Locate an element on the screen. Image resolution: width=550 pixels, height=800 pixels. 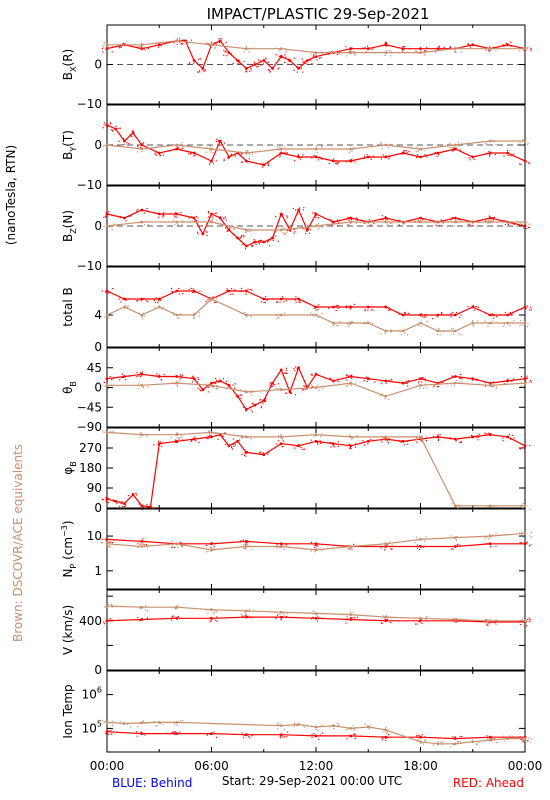
chart-title: IMPACT/PLASTIC 29-Sep-2021 is located at coordinates (318, 14).